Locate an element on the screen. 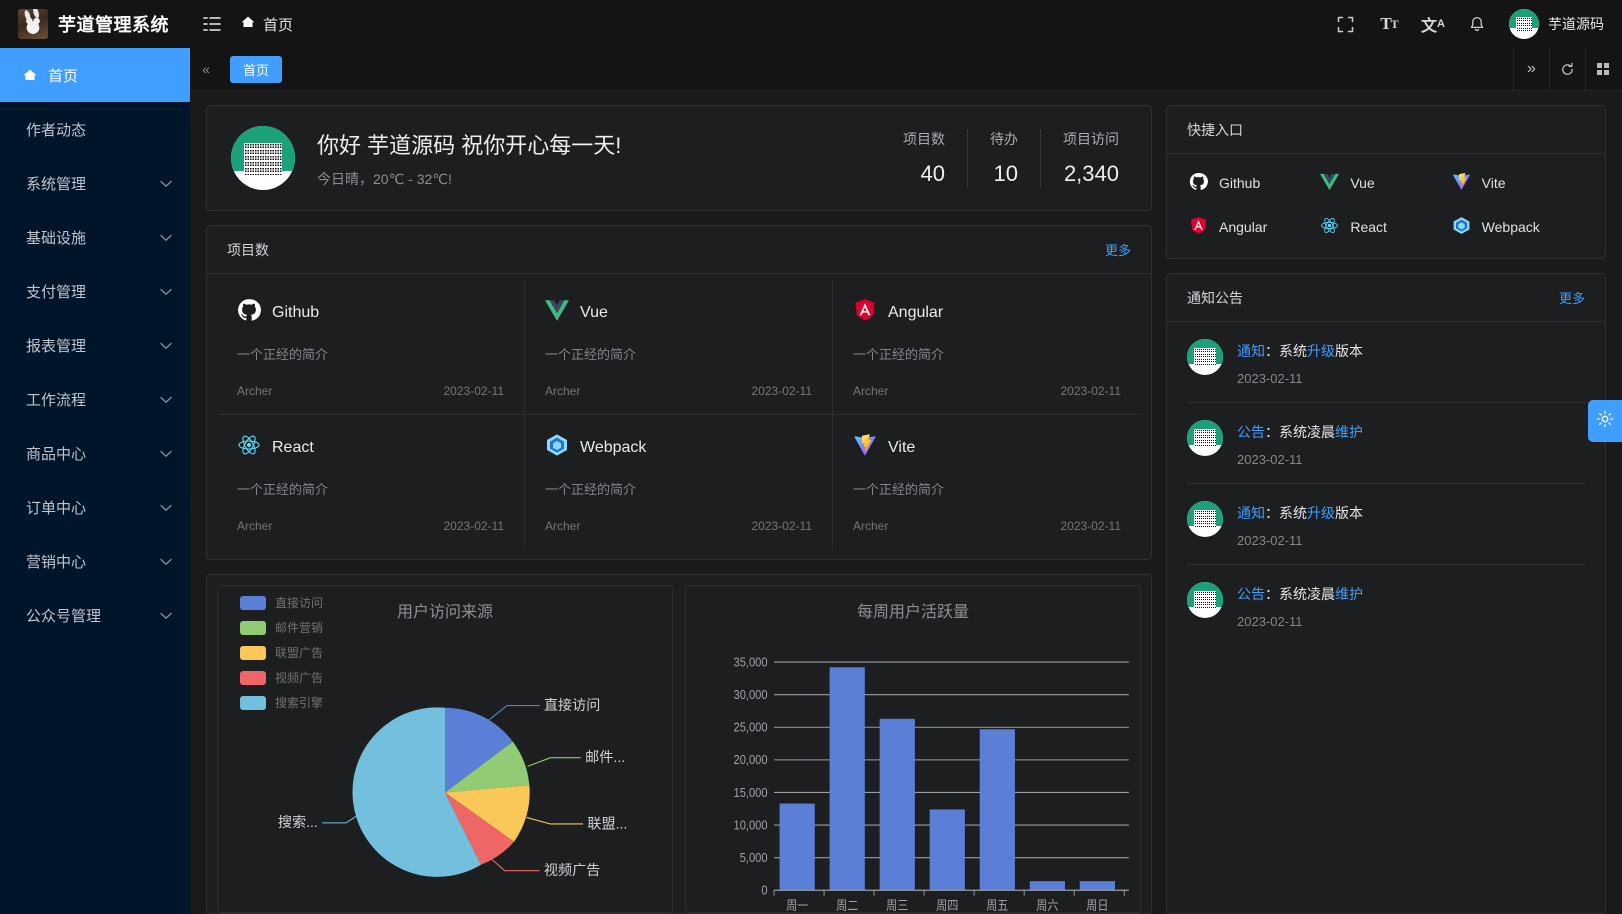 This screenshot has width=1622, height=914. pie-chart-user-source: 用户访问来源 直接访问 邮件营销 is located at coordinates (445, 749).